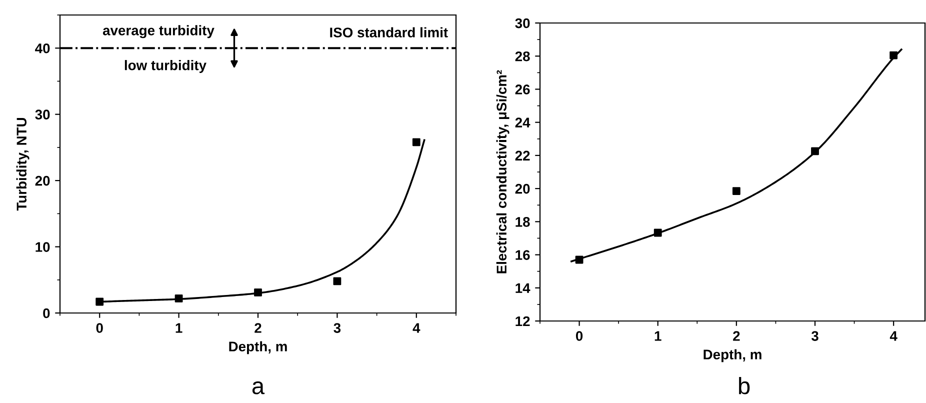 This screenshot has width=926, height=403. What do you see at coordinates (46, 313) in the screenshot?
I see `y-tick-label: 0` at bounding box center [46, 313].